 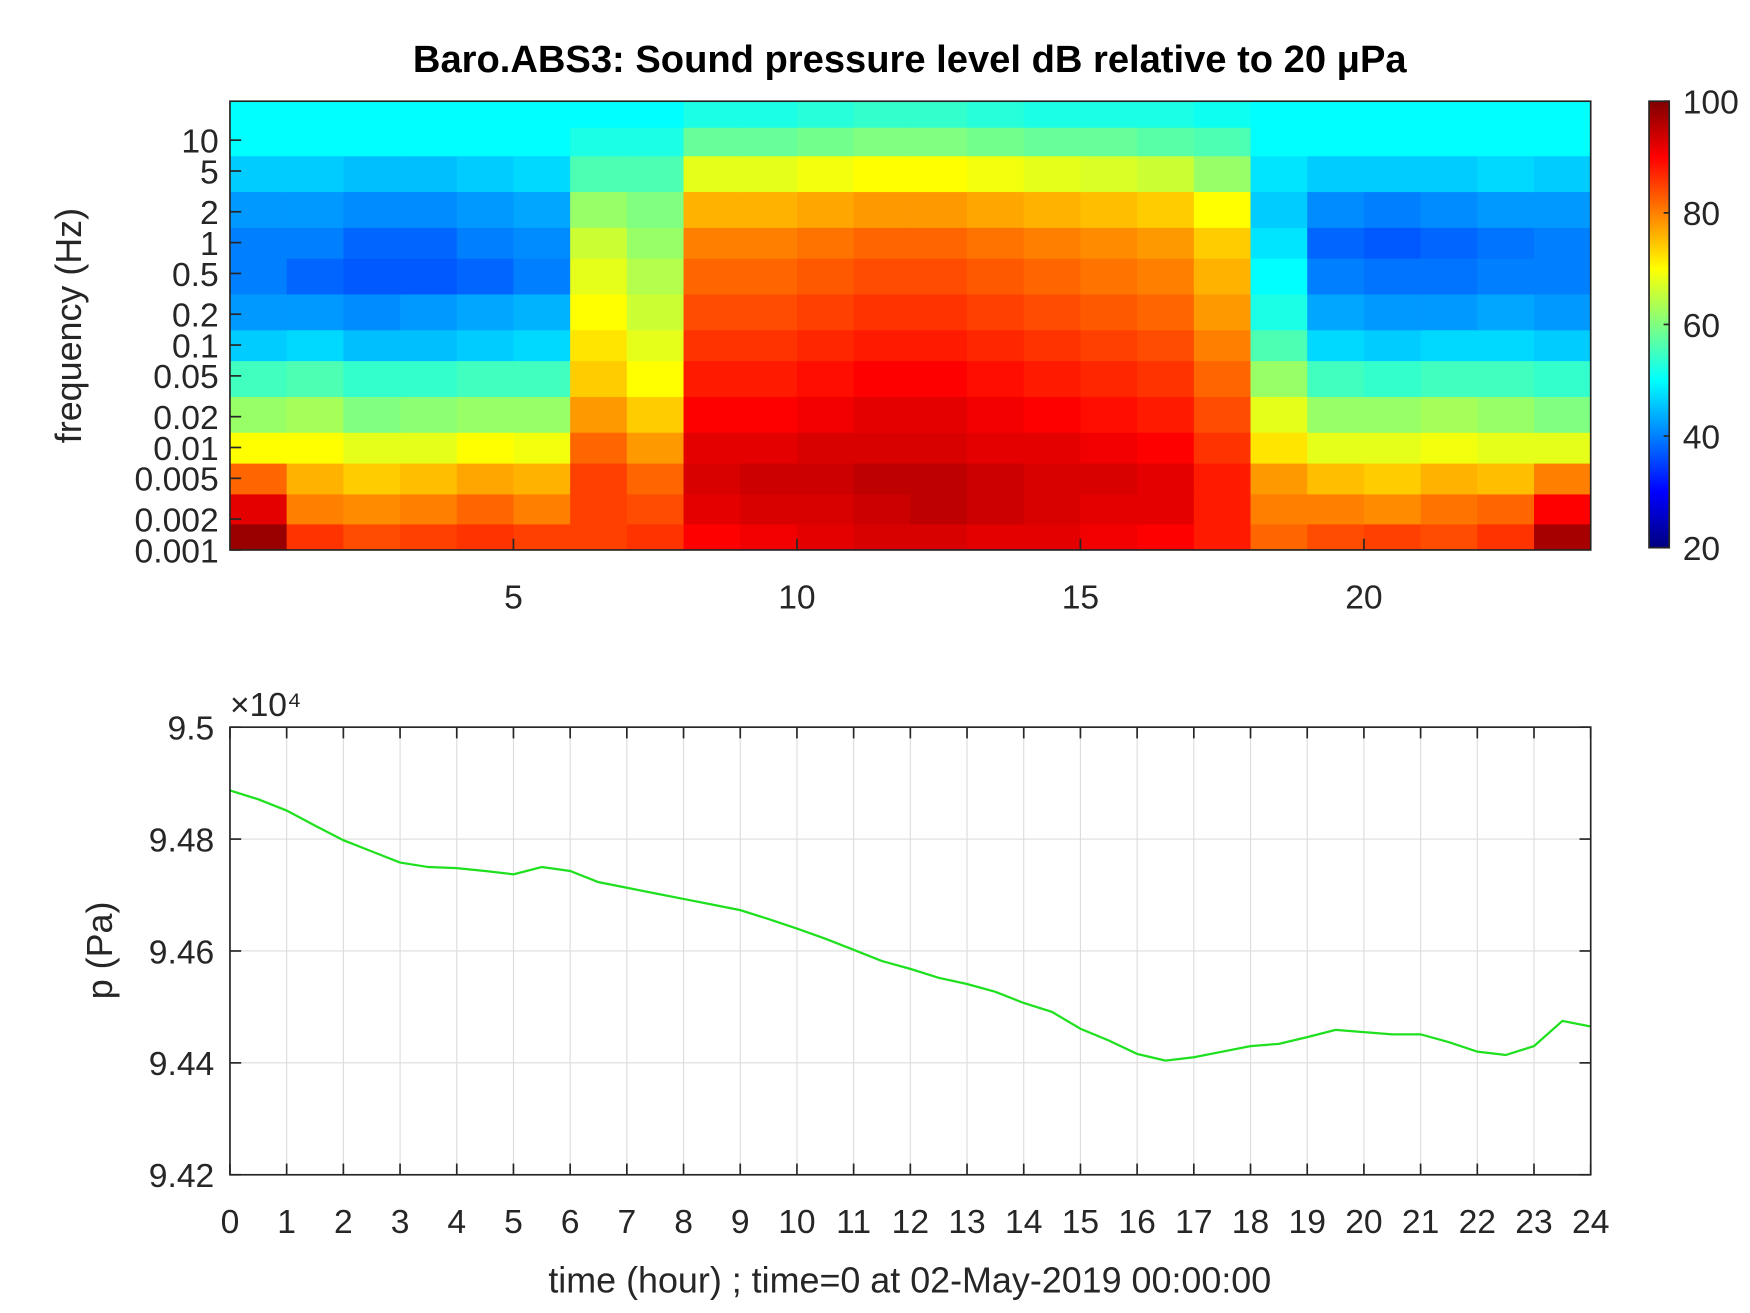 What do you see at coordinates (343, 1222) in the screenshot?
I see `x-tick-label: 2` at bounding box center [343, 1222].